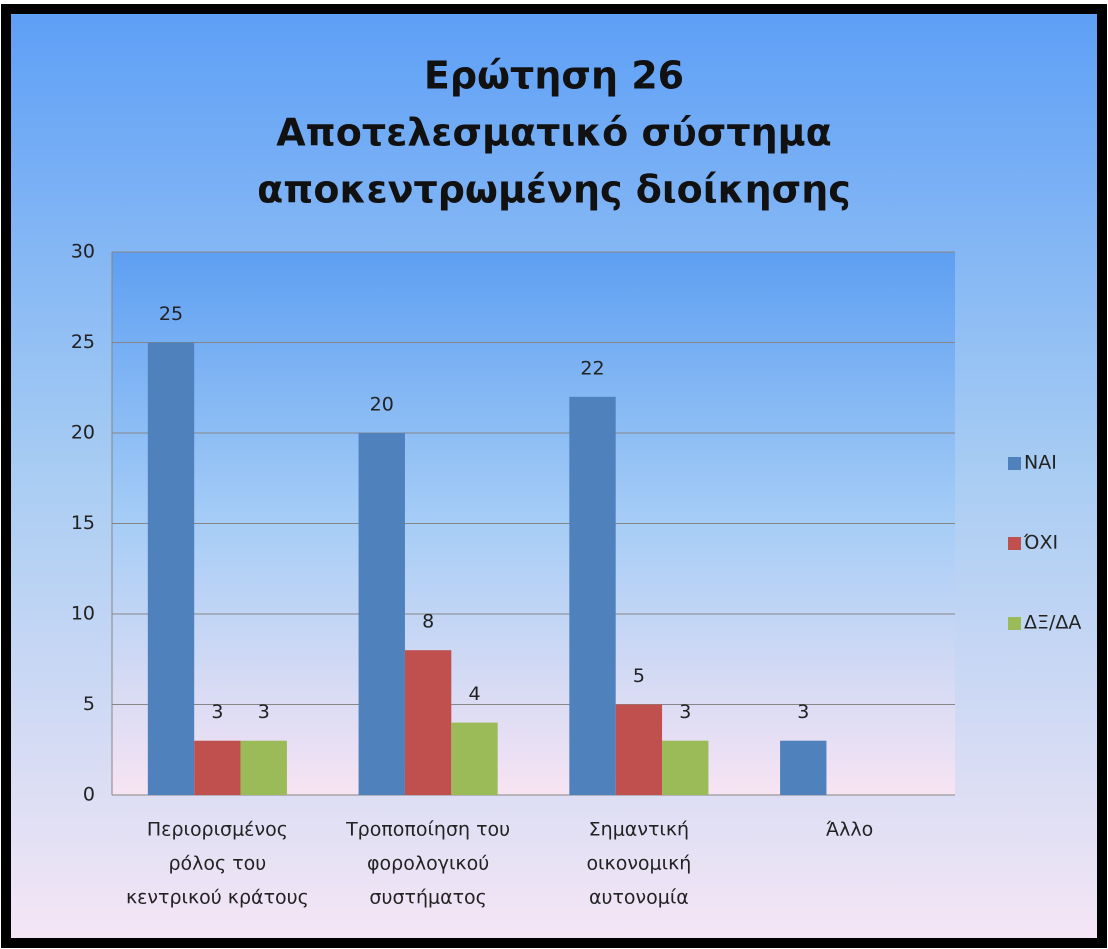 This screenshot has height=949, width=1108. I want to click on data-label: 25, so click(171, 314).